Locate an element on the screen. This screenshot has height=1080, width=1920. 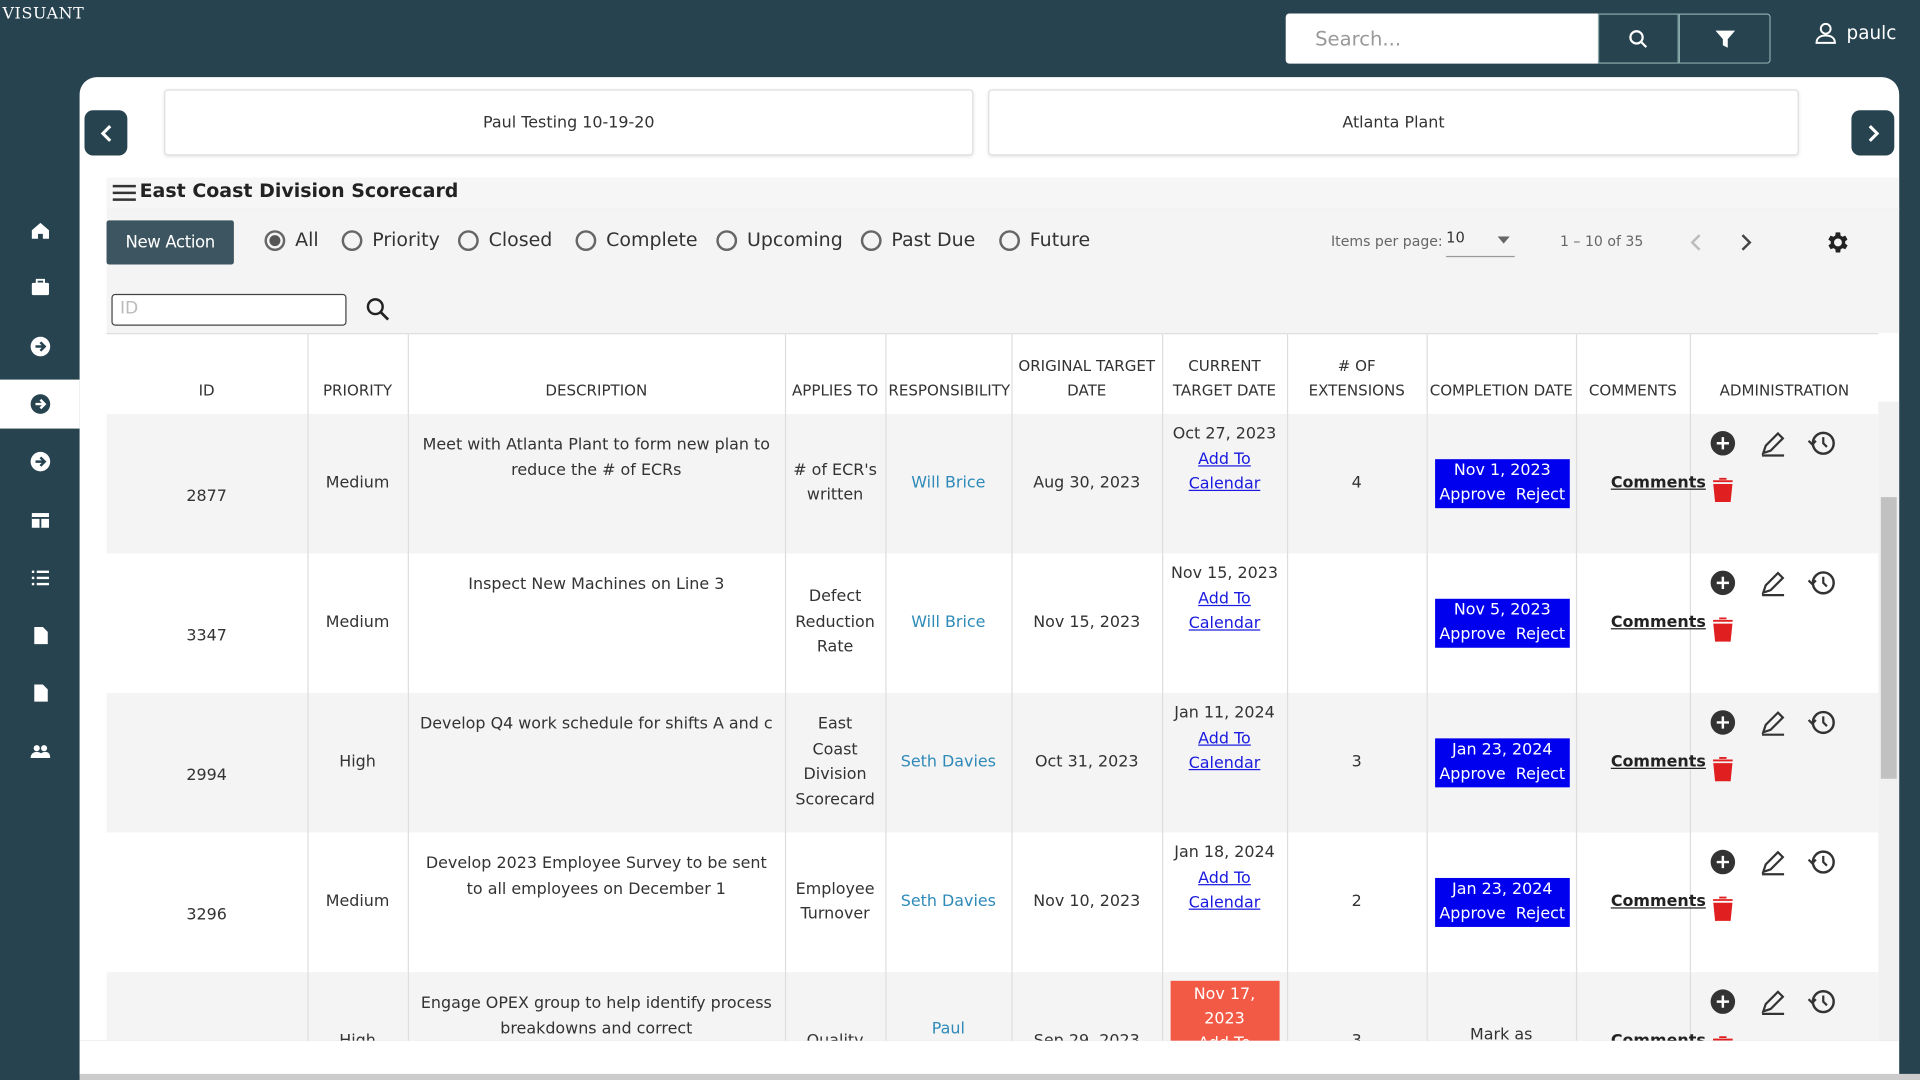
description: Inspect New Machines on Line 3 is located at coordinates (596, 584).